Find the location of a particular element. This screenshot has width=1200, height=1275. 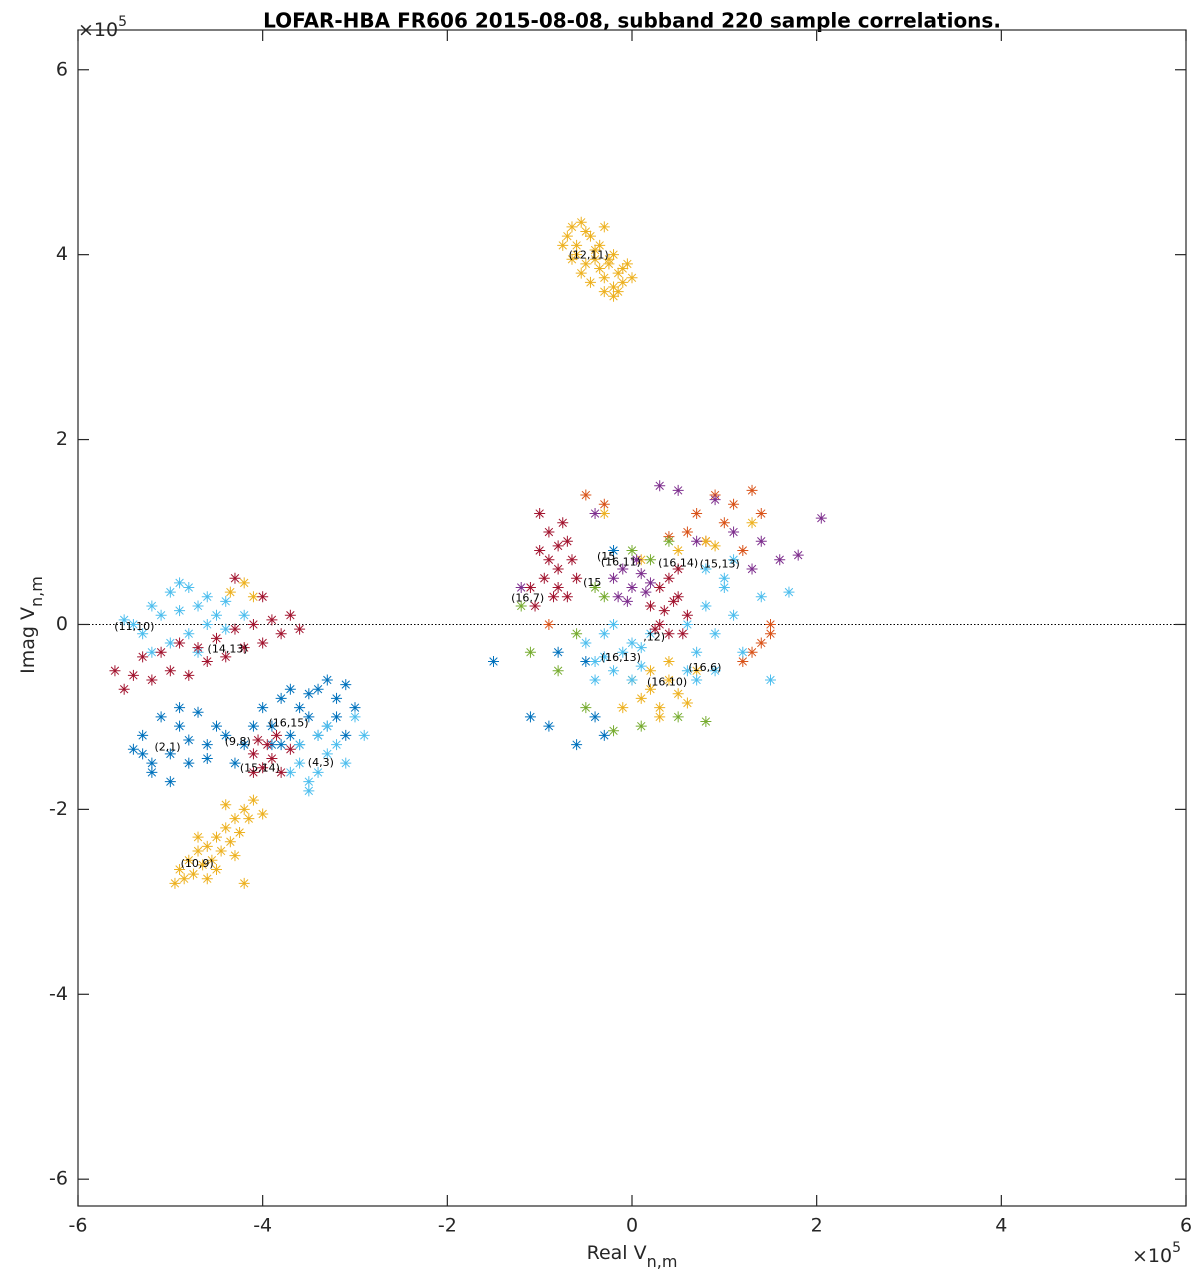

x-tick-label: 2 is located at coordinates (817, 1226).